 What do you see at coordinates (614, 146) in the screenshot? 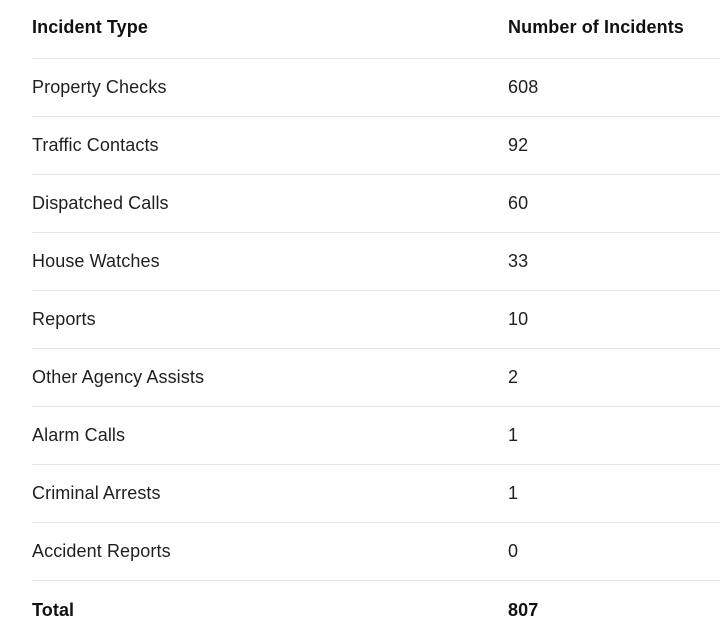
I see `incident-count-cell: 92` at bounding box center [614, 146].